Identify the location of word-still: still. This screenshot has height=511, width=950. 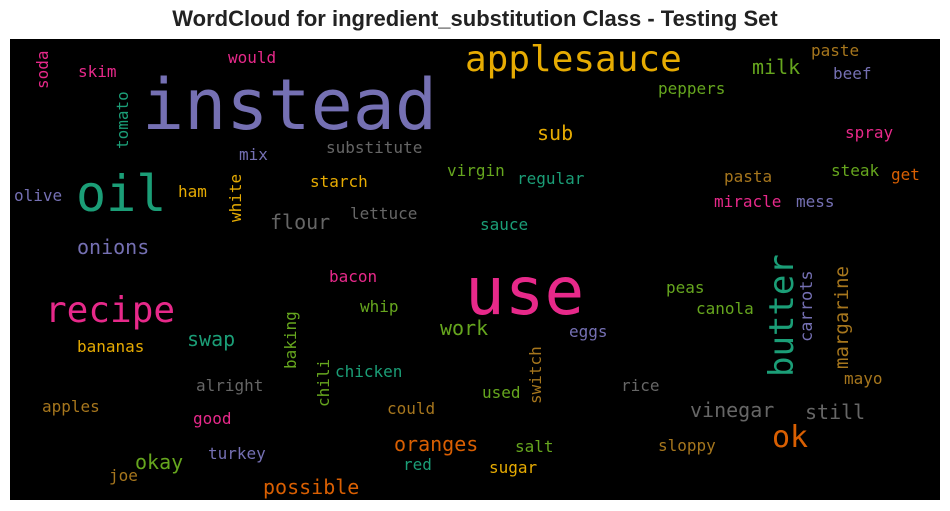
(835, 412).